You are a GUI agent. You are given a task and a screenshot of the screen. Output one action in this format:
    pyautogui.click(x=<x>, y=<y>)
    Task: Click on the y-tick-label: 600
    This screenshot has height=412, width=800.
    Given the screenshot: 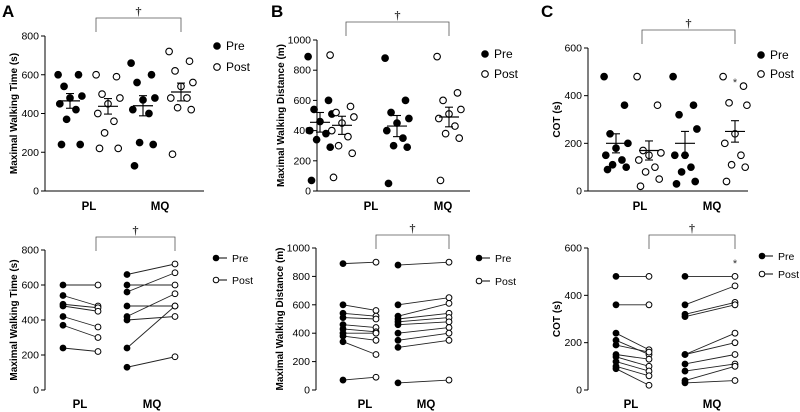 What is the action you would take?
    pyautogui.click(x=301, y=305)
    